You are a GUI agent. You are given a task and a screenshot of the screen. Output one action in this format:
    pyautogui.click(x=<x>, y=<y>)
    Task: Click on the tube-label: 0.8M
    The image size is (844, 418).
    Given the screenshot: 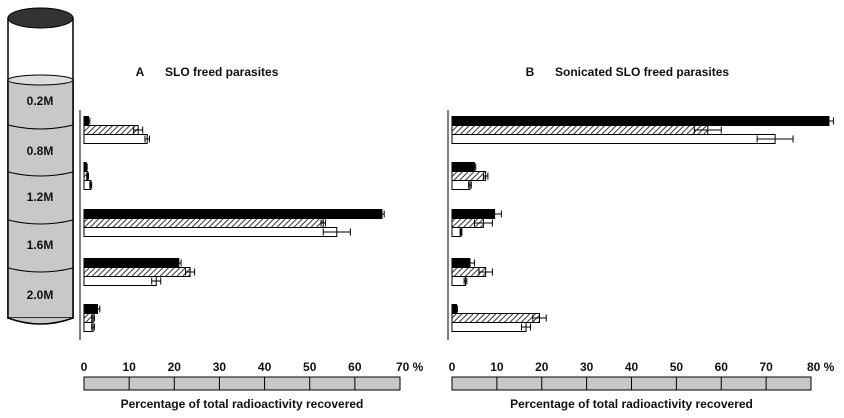 What is the action you would take?
    pyautogui.click(x=40, y=151)
    